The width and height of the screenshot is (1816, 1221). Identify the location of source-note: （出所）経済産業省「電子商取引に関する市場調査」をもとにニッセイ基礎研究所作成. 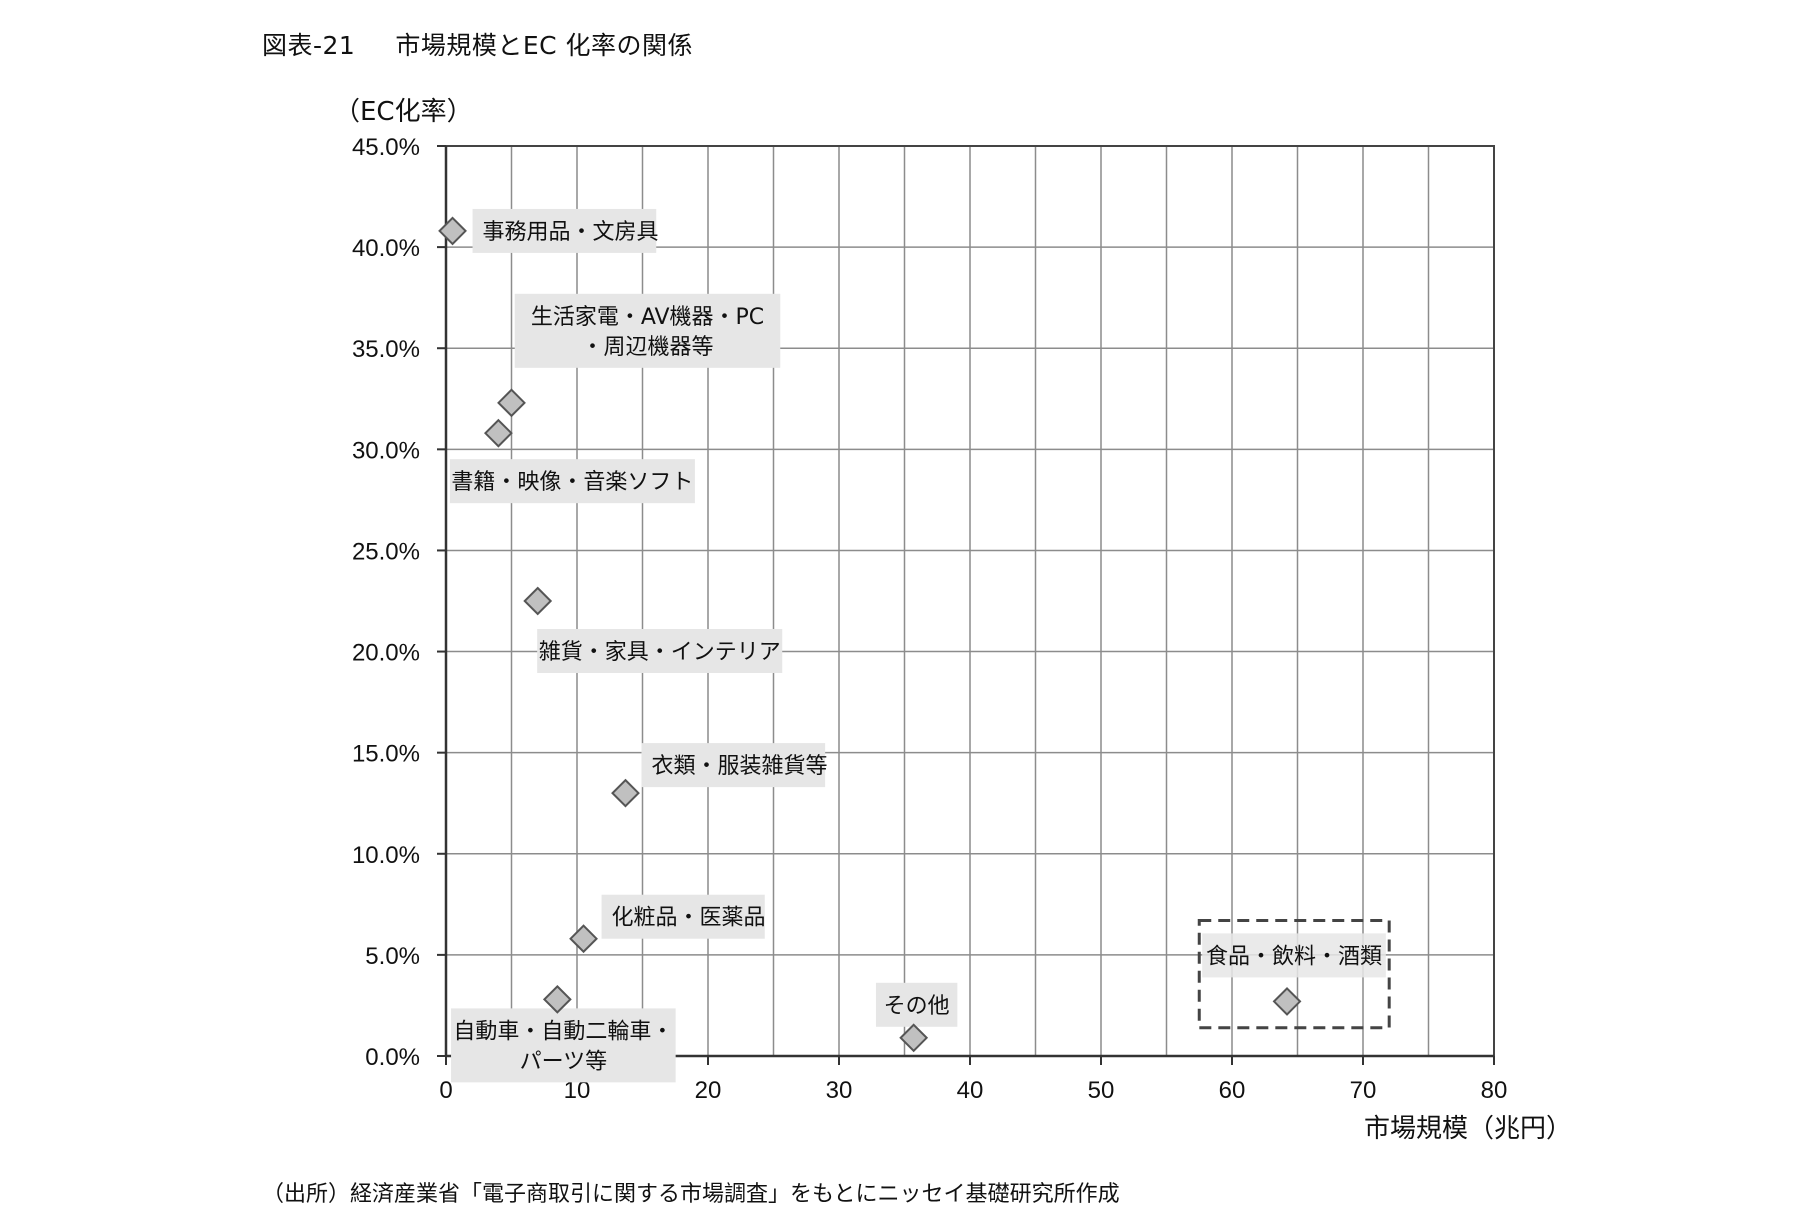
(691, 1194).